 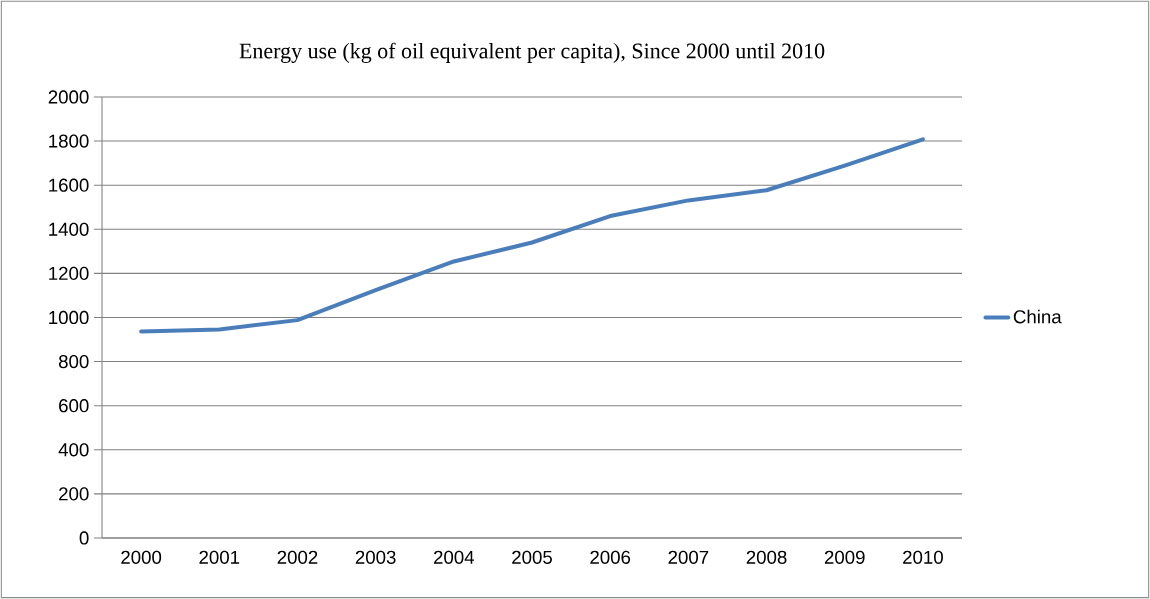 I want to click on y-tick-label: 1400, so click(x=69, y=229).